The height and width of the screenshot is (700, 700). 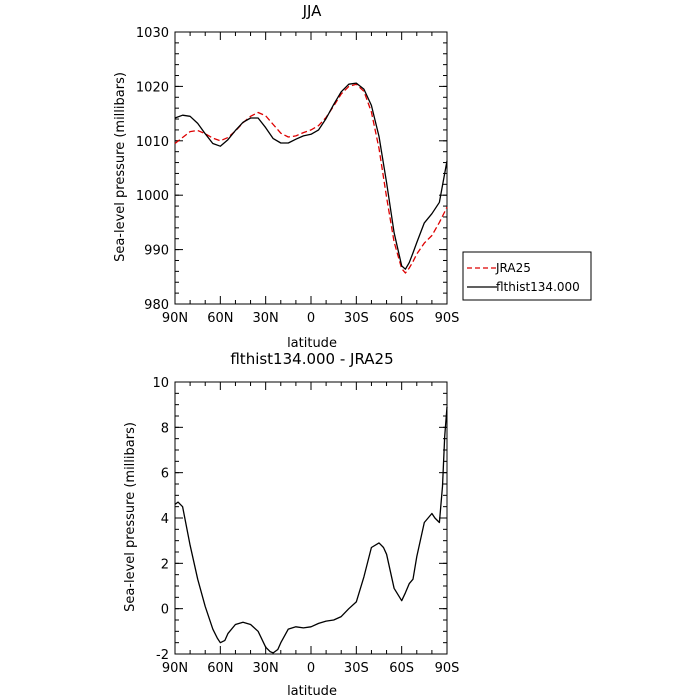 What do you see at coordinates (165, 428) in the screenshot?
I see `y-tick-label: 8` at bounding box center [165, 428].